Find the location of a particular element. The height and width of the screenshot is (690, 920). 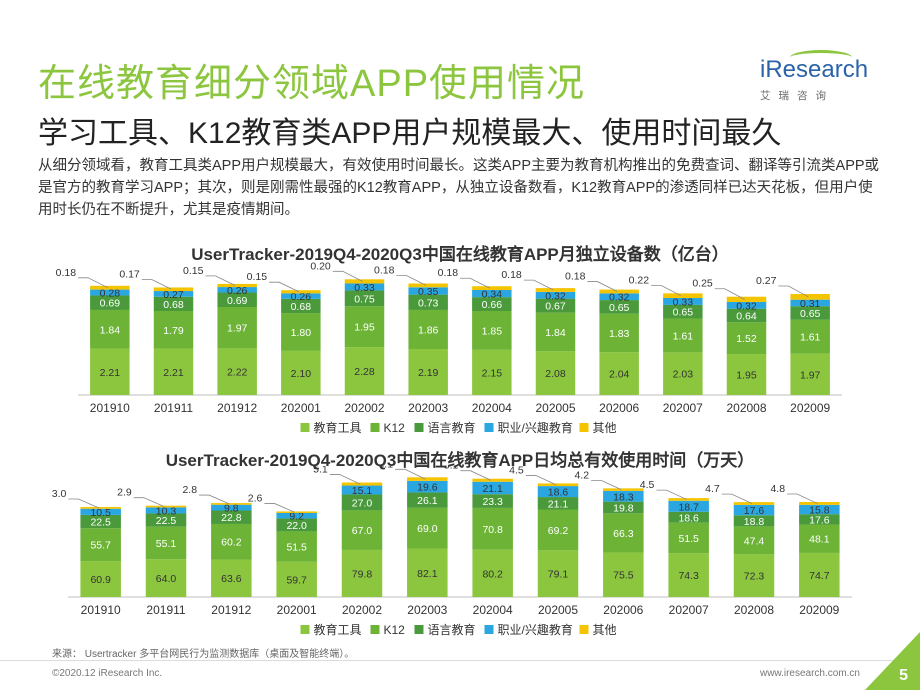

data-label: 23.3 is located at coordinates (492, 502).